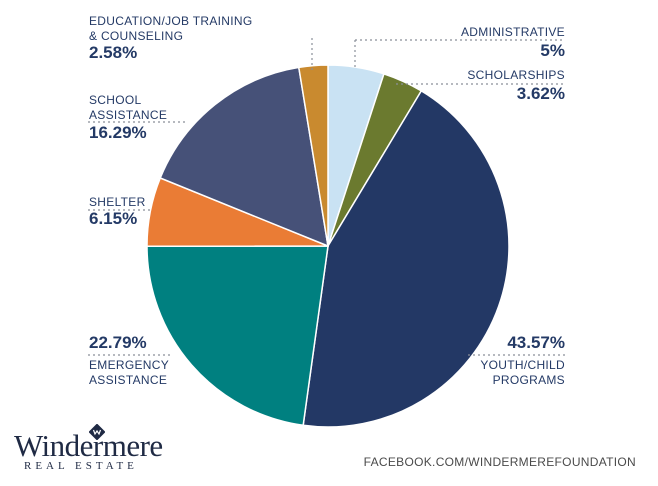 The height and width of the screenshot is (486, 658). What do you see at coordinates (118, 342) in the screenshot?
I see `label-emergency-pct: 22.79%` at bounding box center [118, 342].